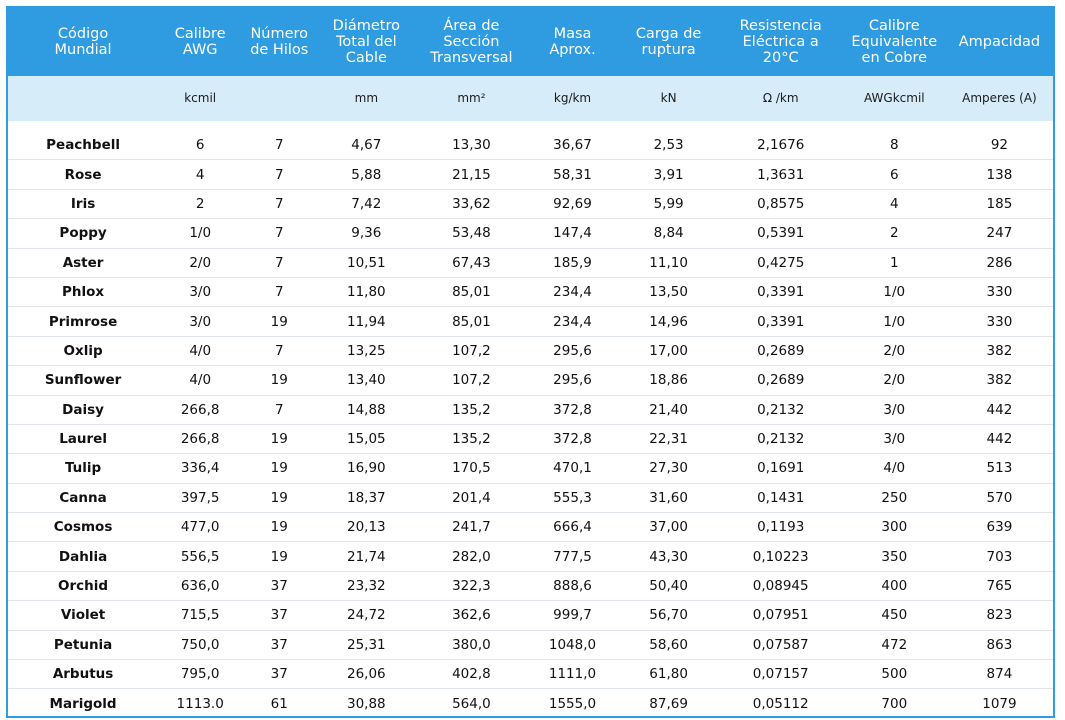  I want to click on column-header-line: Carga de, so click(668, 34).